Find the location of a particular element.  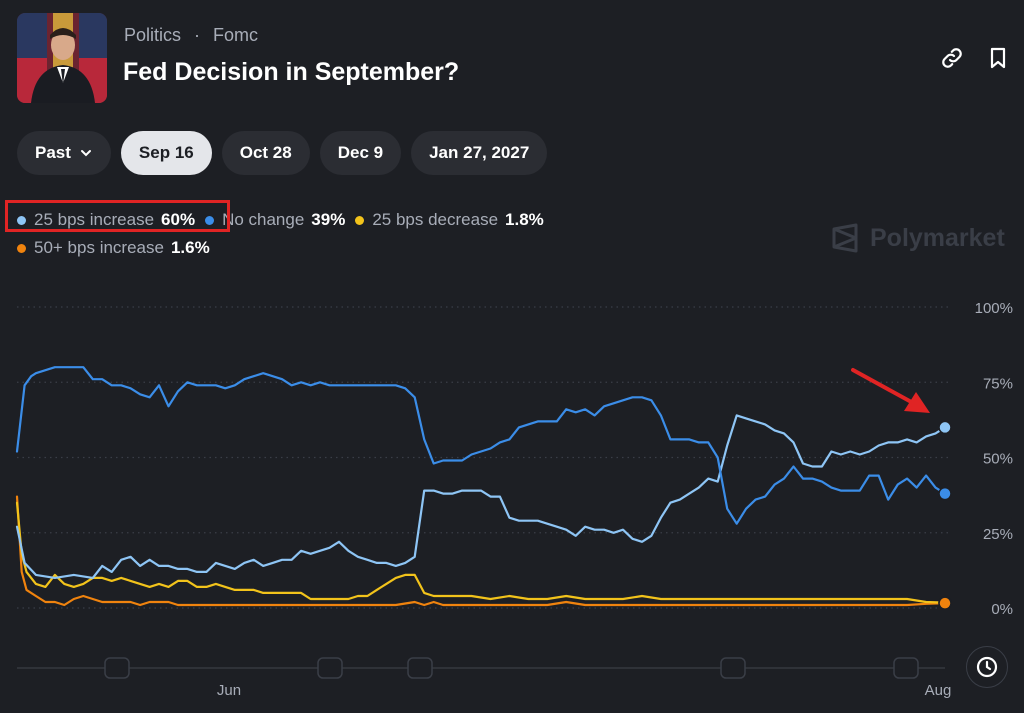

legend-item-25bps-decrease: 25 bps decrease 1.8% is located at coordinates (449, 220).